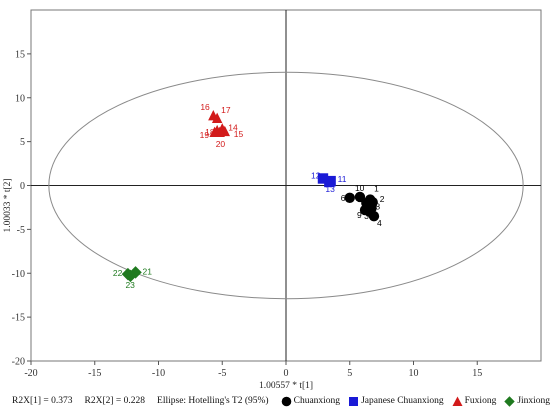 The width and height of the screenshot is (550, 412). I want to click on legend-item-japanese-chuanxiong: Japanese Chuanxiong, so click(396, 401).